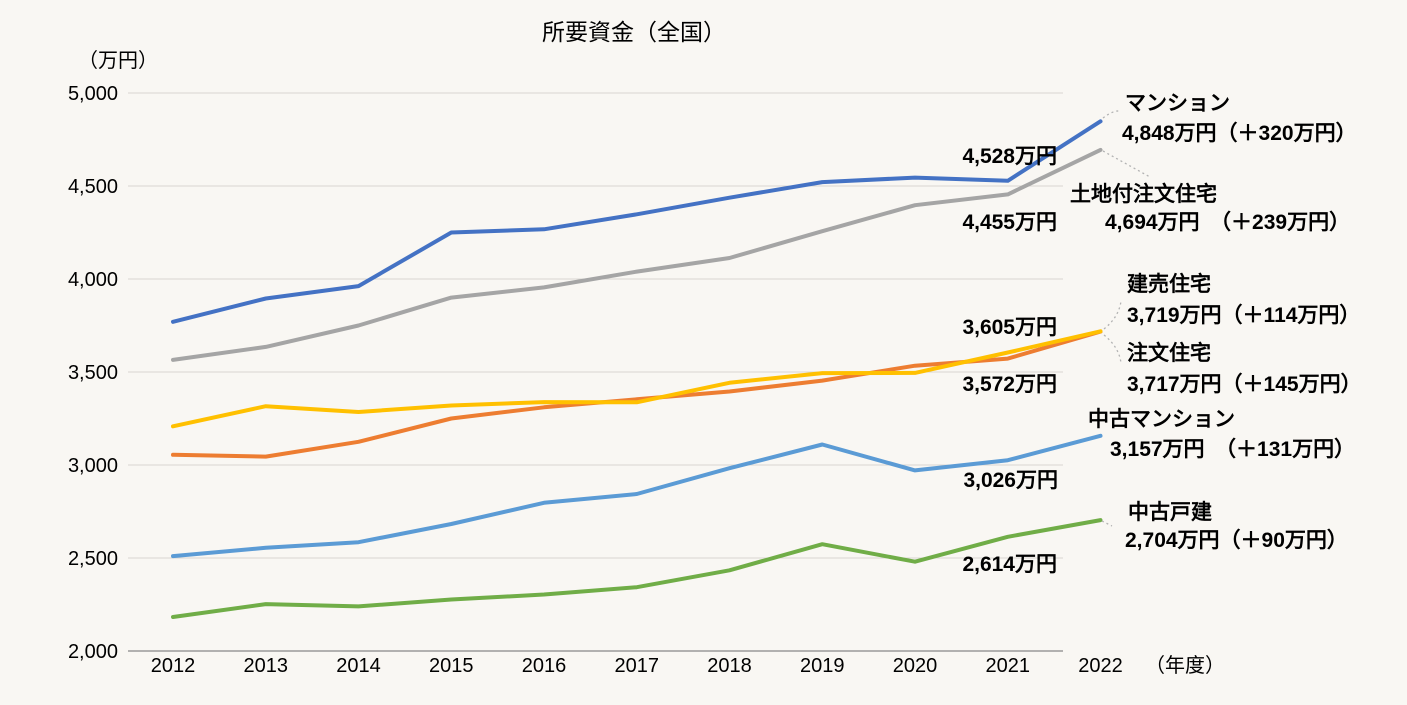 This screenshot has width=1407, height=705. I want to click on series-value-2022-custom-house: 3,717万円（＋145万円）, so click(1244, 384).